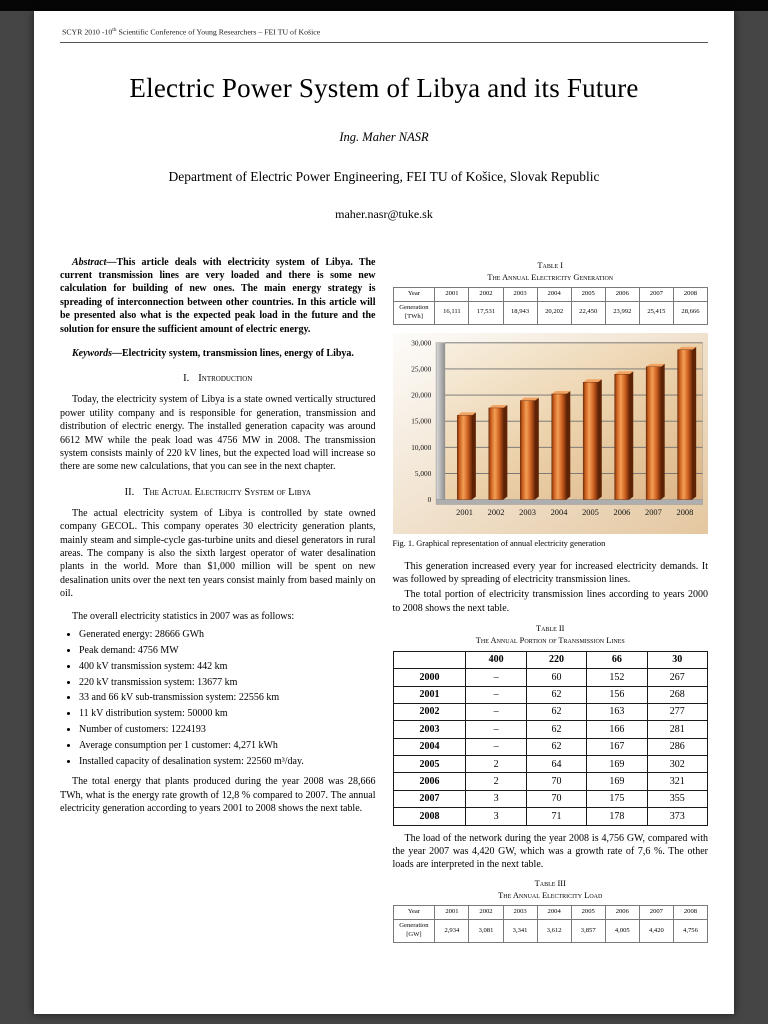 This screenshot has height=1024, width=768. Describe the element at coordinates (429, 799) in the screenshot. I see `table-cell: 2007` at that location.